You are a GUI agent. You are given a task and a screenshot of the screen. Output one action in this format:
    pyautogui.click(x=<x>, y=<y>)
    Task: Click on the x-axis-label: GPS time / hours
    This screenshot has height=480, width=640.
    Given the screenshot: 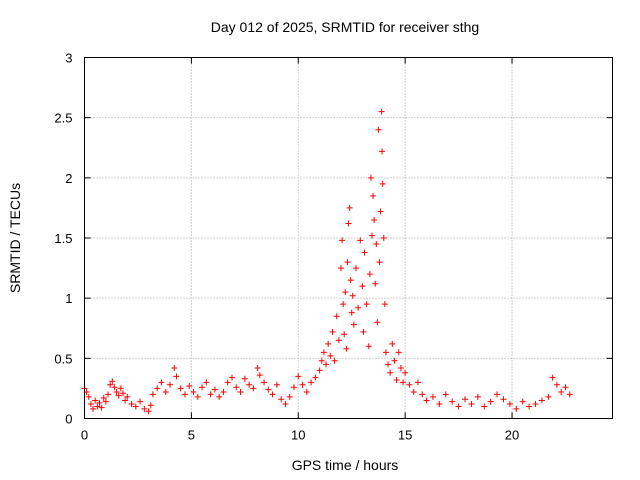 What is the action you would take?
    pyautogui.click(x=345, y=465)
    